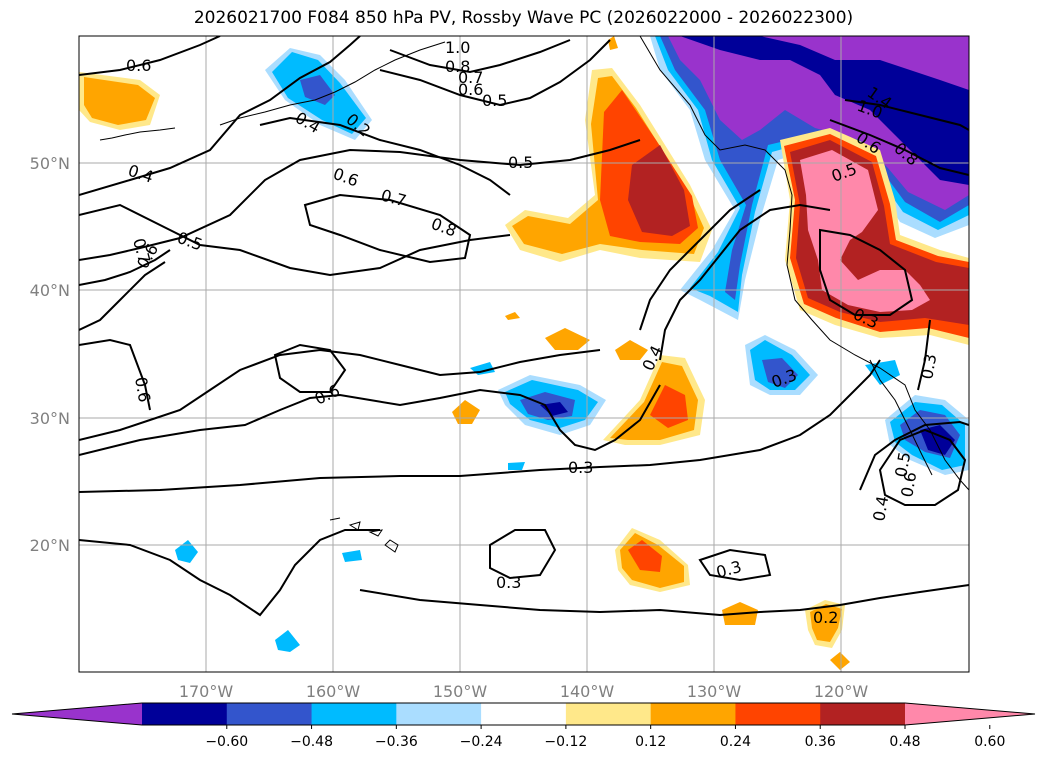  What do you see at coordinates (333, 691) in the screenshot?
I see `lon-label: 160°W` at bounding box center [333, 691].